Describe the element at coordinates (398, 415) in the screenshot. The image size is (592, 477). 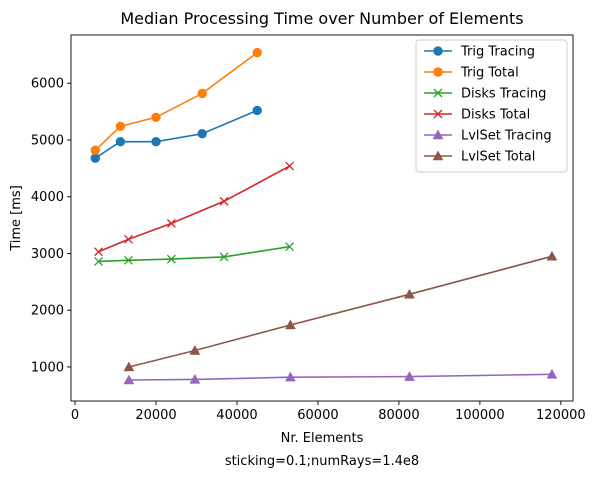
I see `x-tick-label: 80000` at that location.